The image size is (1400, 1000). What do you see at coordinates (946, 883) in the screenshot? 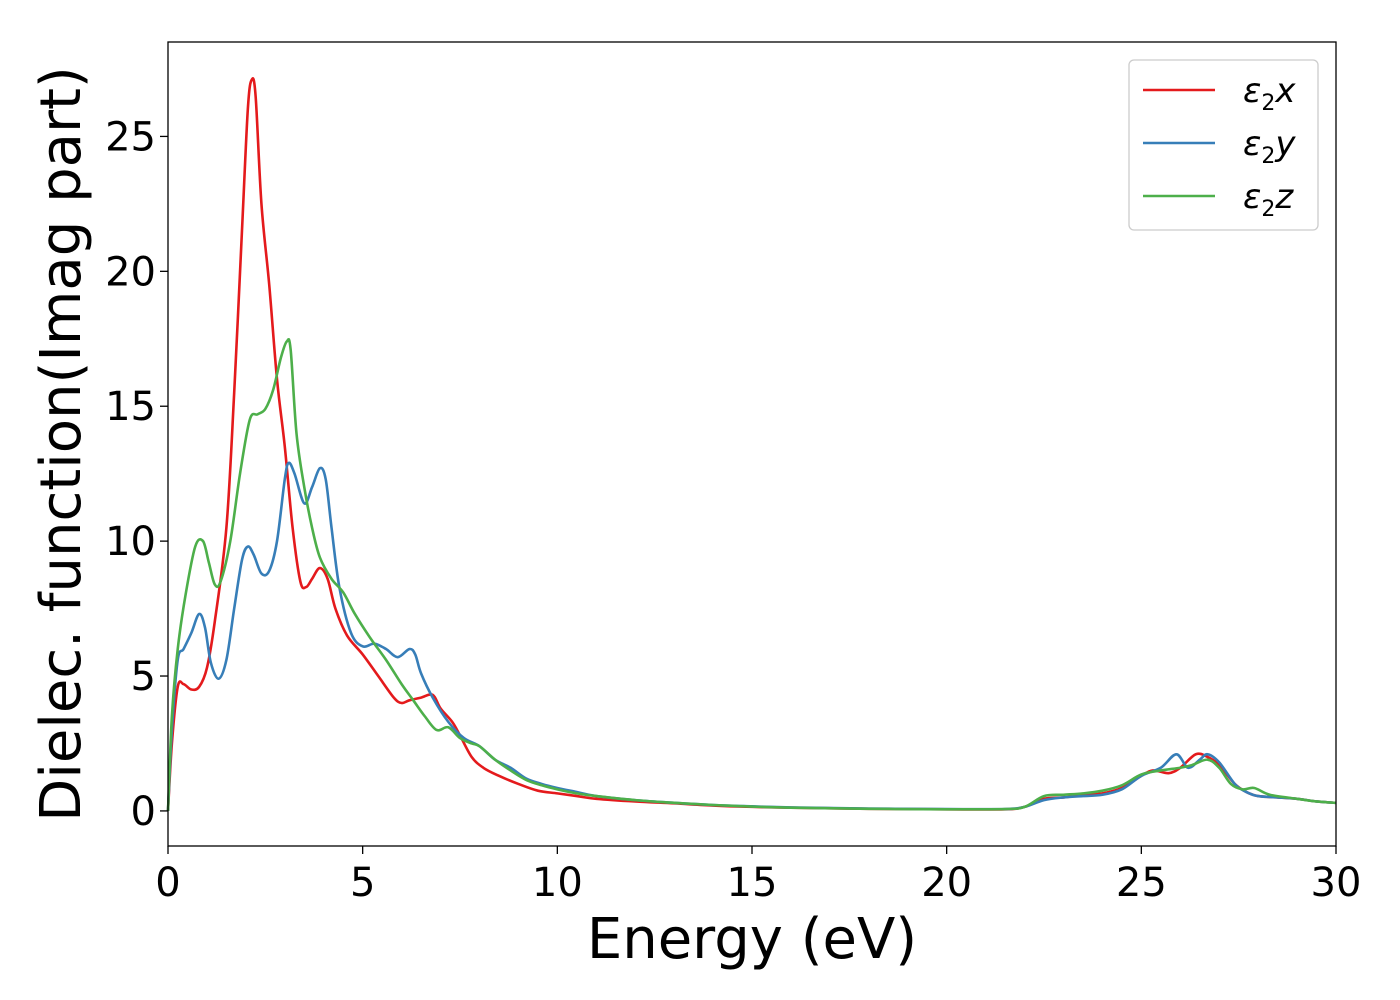
I see `x-tick-label: 20` at bounding box center [946, 883].